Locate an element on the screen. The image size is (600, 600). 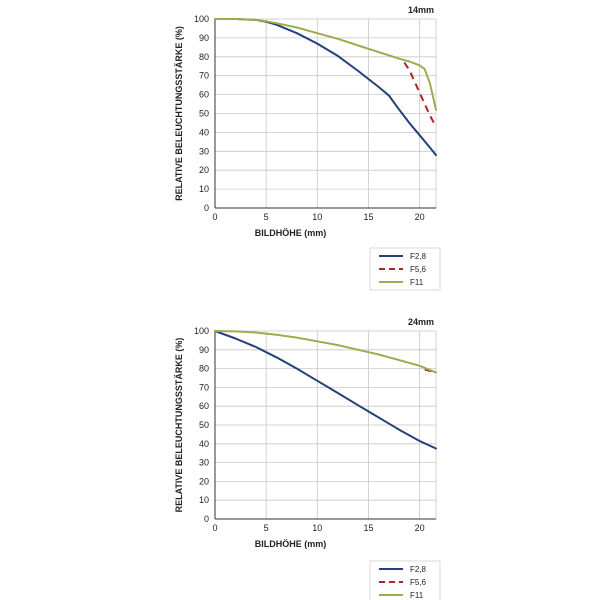
chart-title: 14mm is located at coordinates (421, 10).